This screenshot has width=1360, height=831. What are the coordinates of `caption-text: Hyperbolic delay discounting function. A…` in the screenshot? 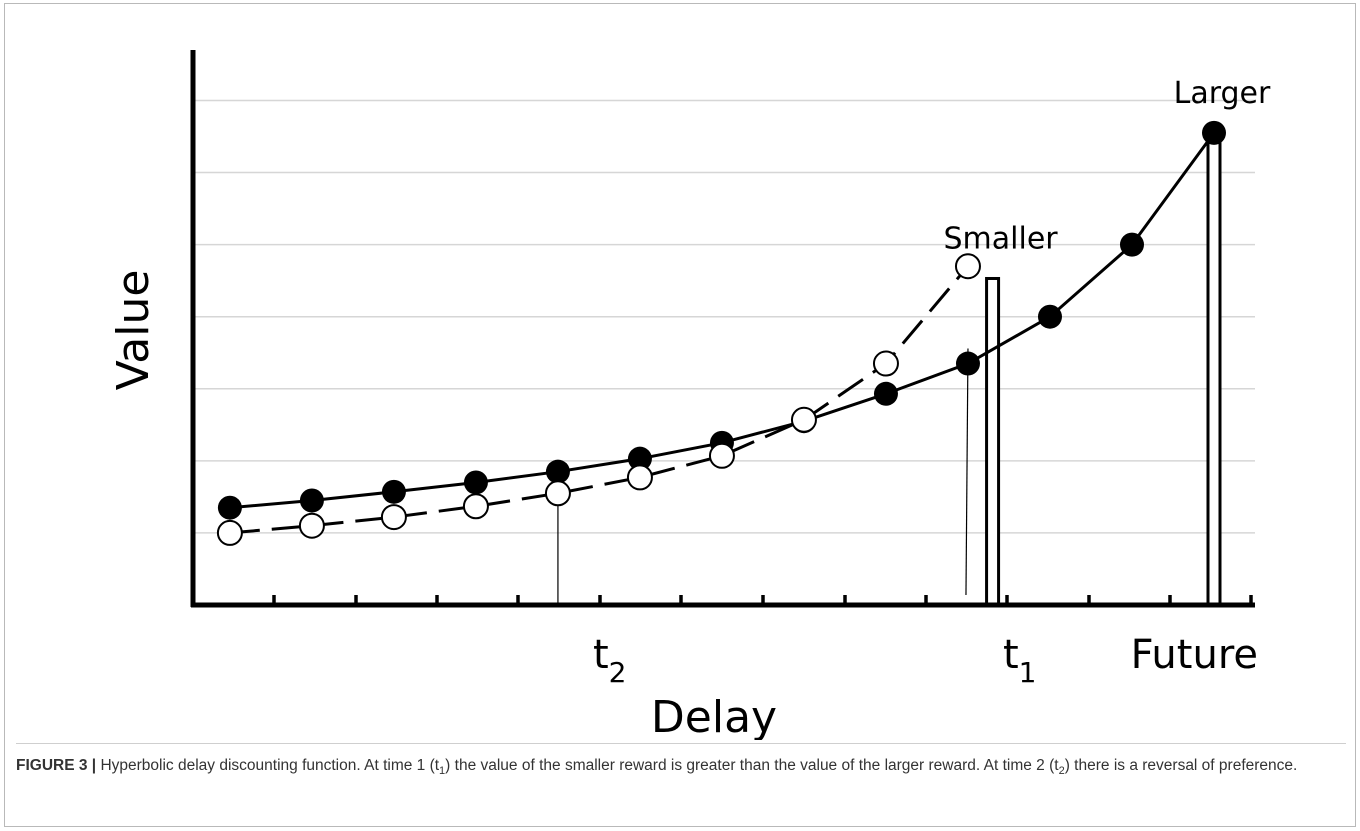 It's located at (270, 765).